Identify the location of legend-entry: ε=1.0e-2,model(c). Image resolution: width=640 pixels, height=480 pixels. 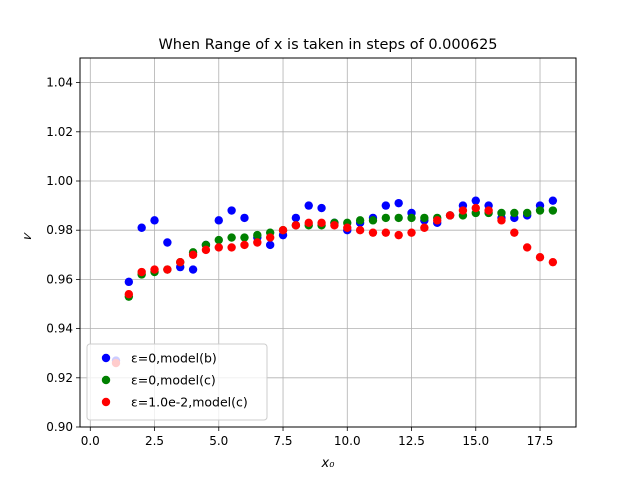
(189, 402).